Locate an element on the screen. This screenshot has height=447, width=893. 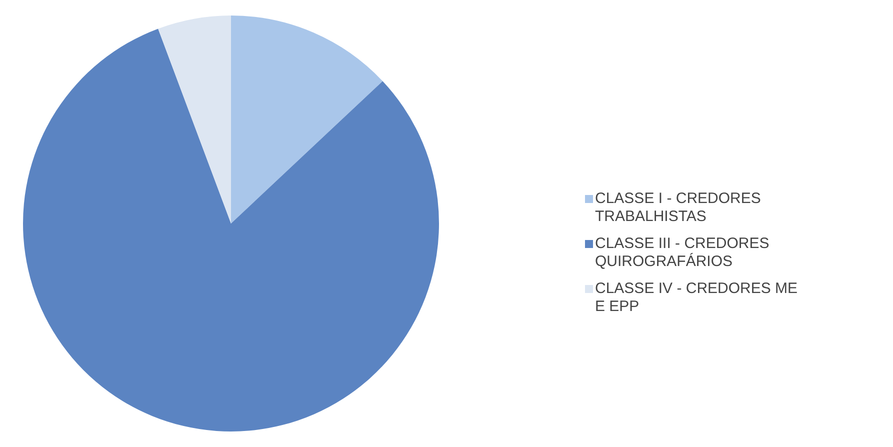
legend-label: CLASSE III - CREDORES QUIROGRAFÁRIOS is located at coordinates (682, 253).